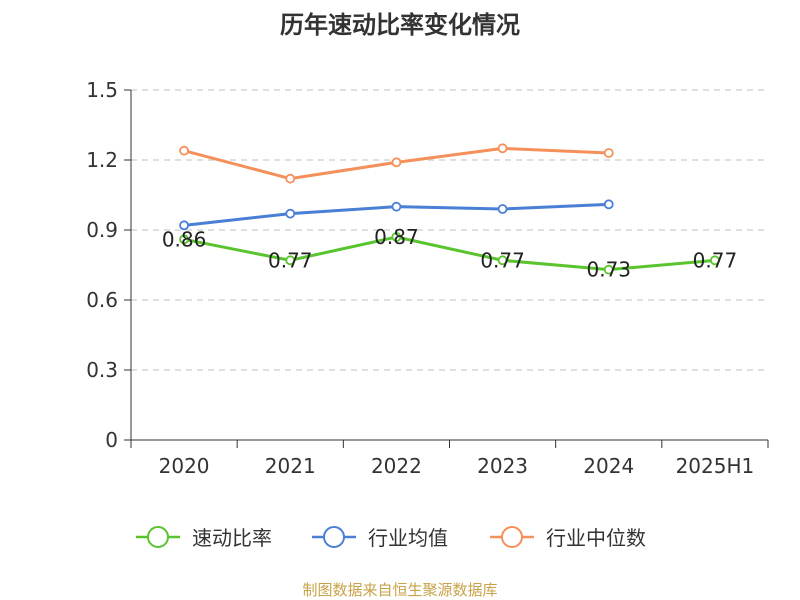 Image resolution: width=800 pixels, height=600 pixels. I want to click on legend-item-1: 行业均值, so click(380, 538).